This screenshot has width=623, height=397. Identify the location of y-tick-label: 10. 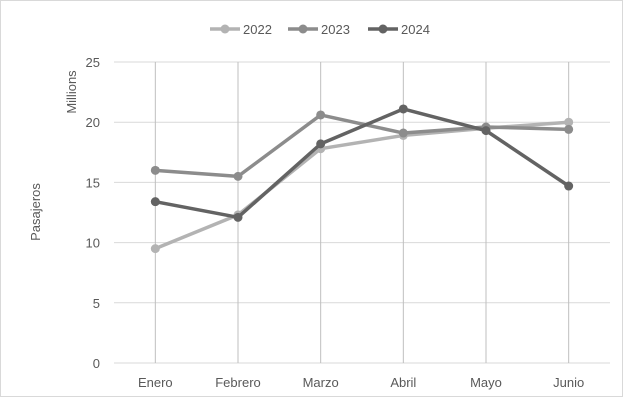
(93, 243).